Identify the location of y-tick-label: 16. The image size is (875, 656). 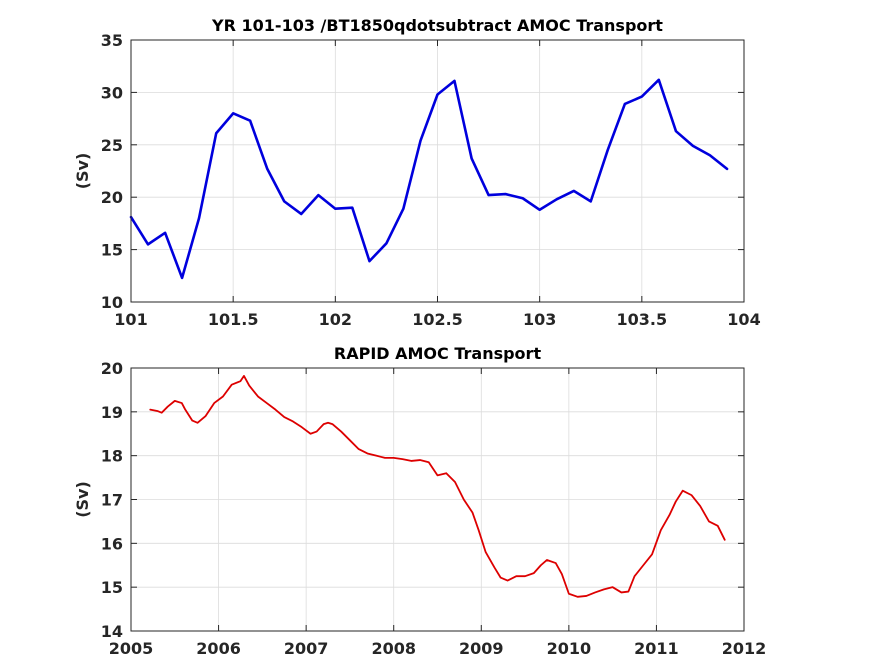
(112, 543).